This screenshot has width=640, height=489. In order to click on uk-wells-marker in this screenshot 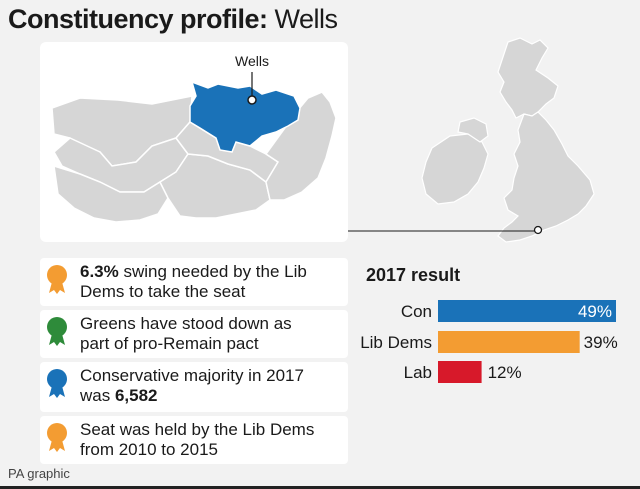, I will do `click(538, 230)`.